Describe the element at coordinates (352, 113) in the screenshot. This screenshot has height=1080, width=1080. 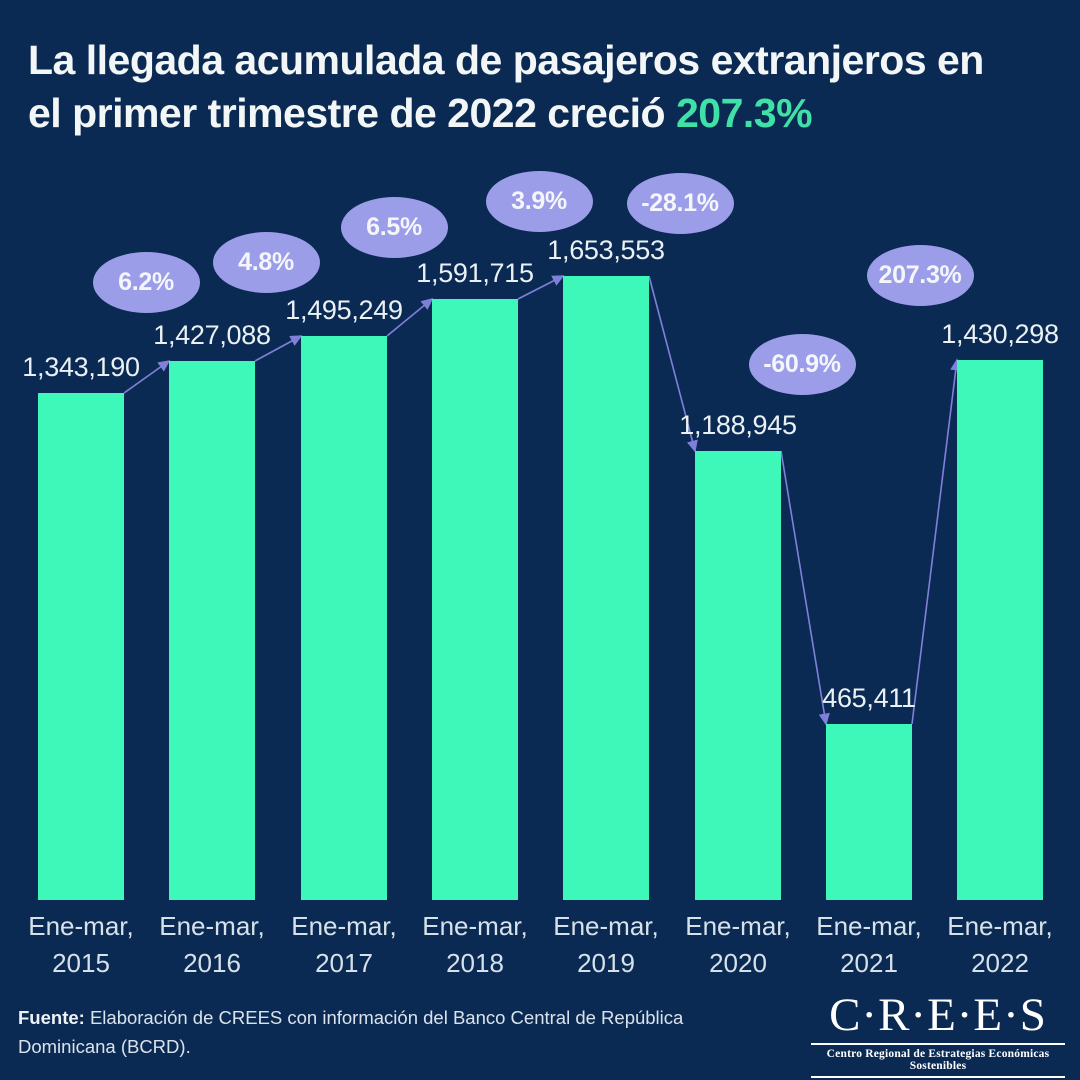
I see `title-line2: el primer trimestre de 2022 creció` at that location.